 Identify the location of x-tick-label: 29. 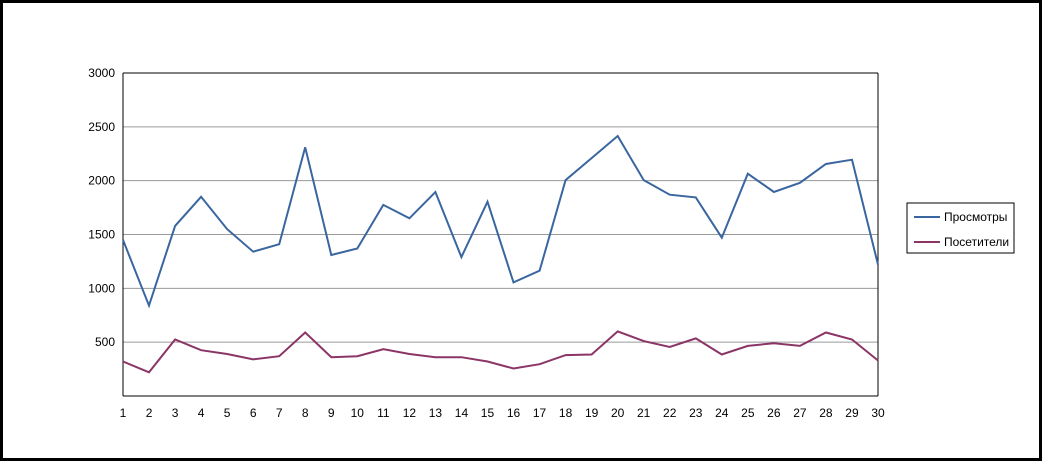
(852, 413).